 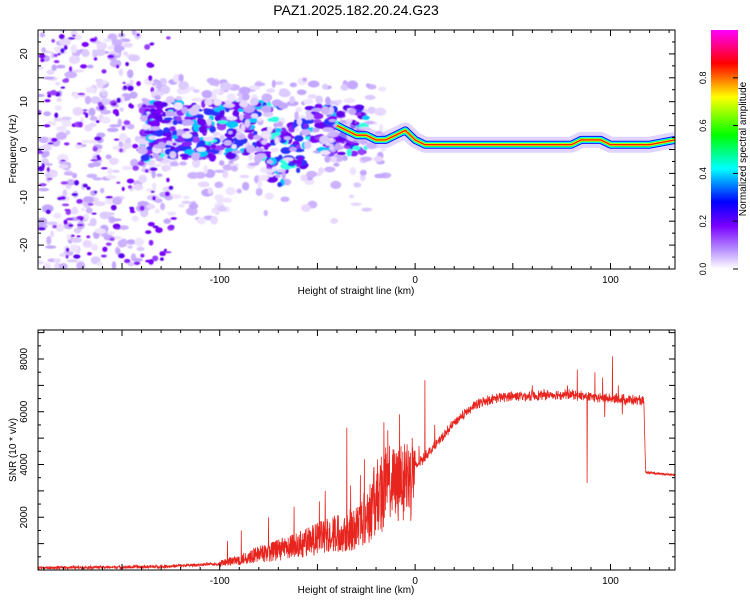 What do you see at coordinates (24, 464) in the screenshot?
I see `y-tick-label: 4000` at bounding box center [24, 464].